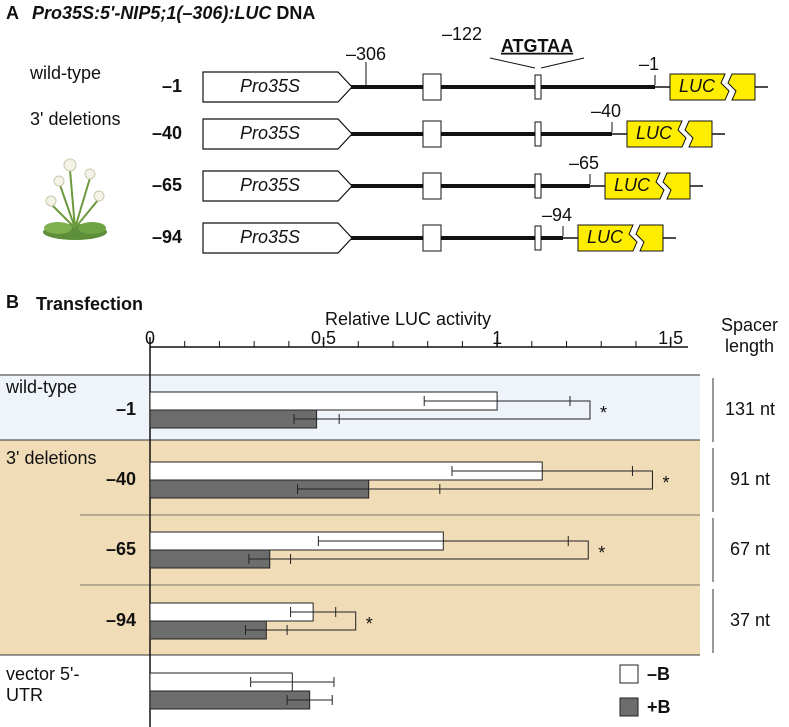  What do you see at coordinates (557, 215) in the screenshot?
I see `end-label: –94` at bounding box center [557, 215].